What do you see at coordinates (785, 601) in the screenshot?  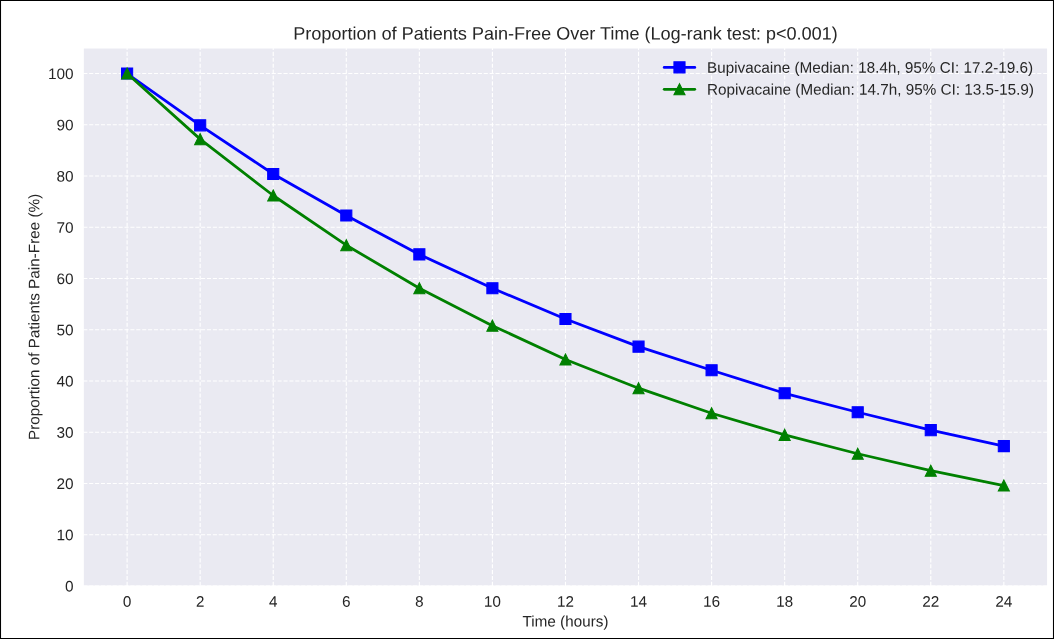 I see `x-tick-label: 18` at bounding box center [785, 601].